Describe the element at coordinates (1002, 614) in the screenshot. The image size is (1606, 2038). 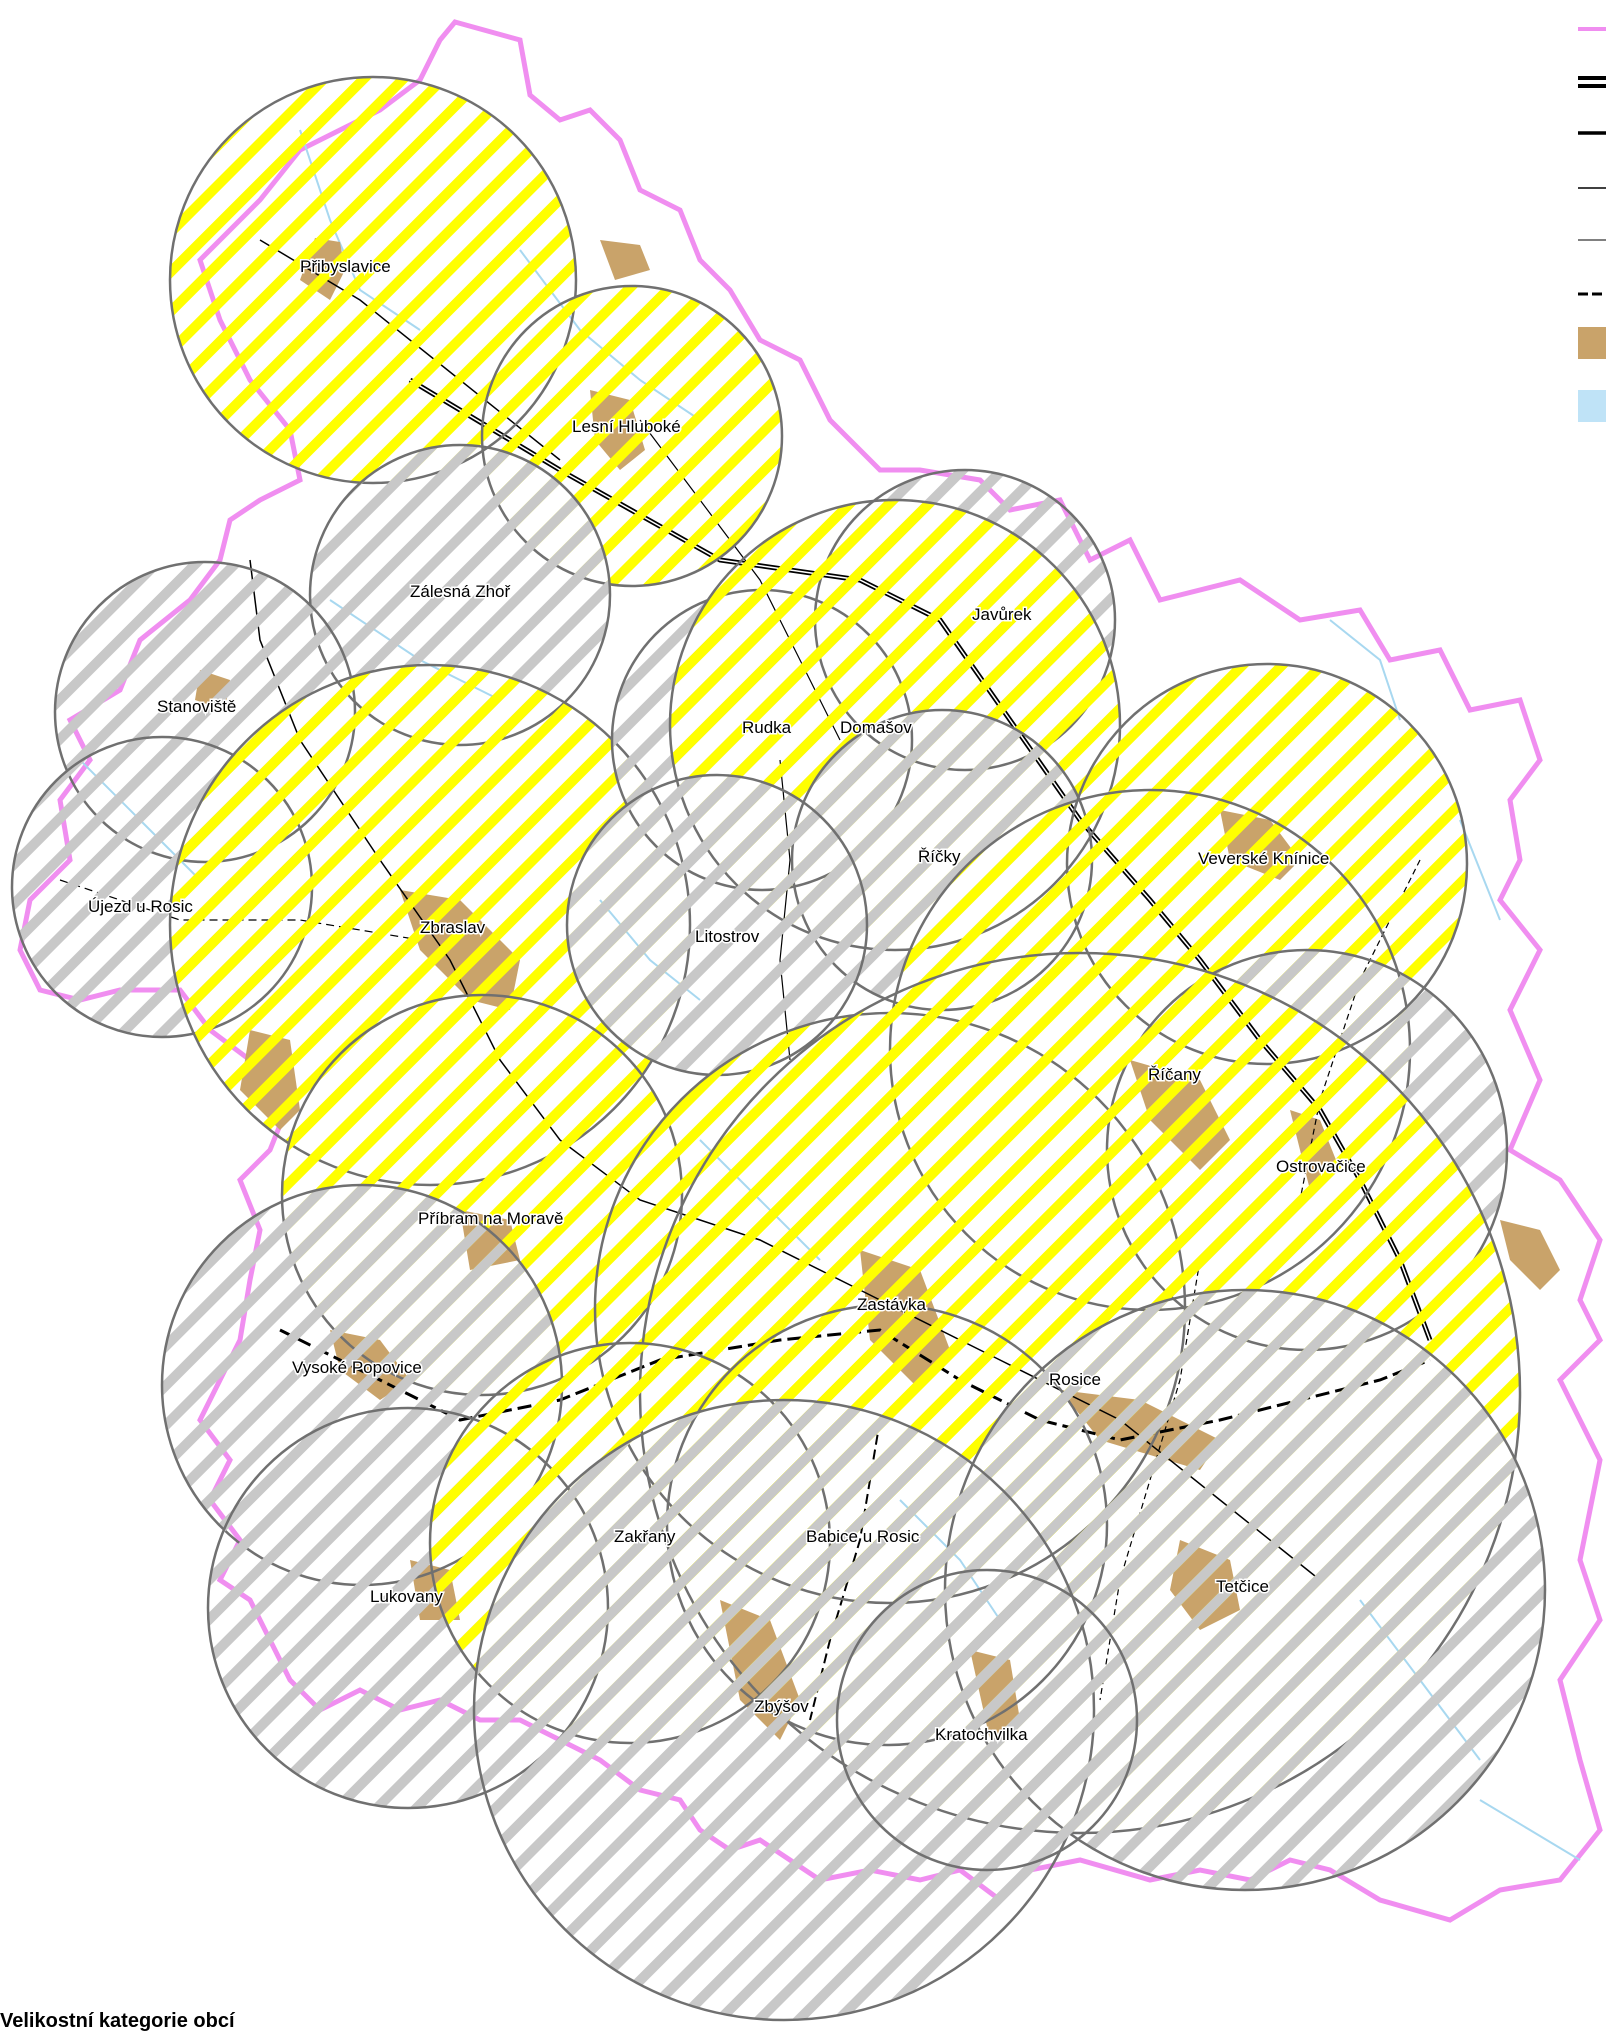
I see `label-javurek: Javůrek` at that location.